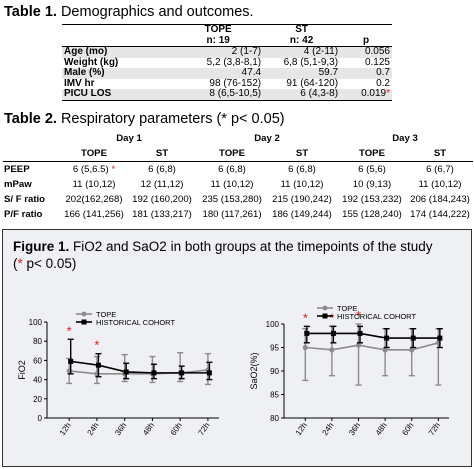 The height and width of the screenshot is (469, 474). I want to click on series-line, so click(373, 335).